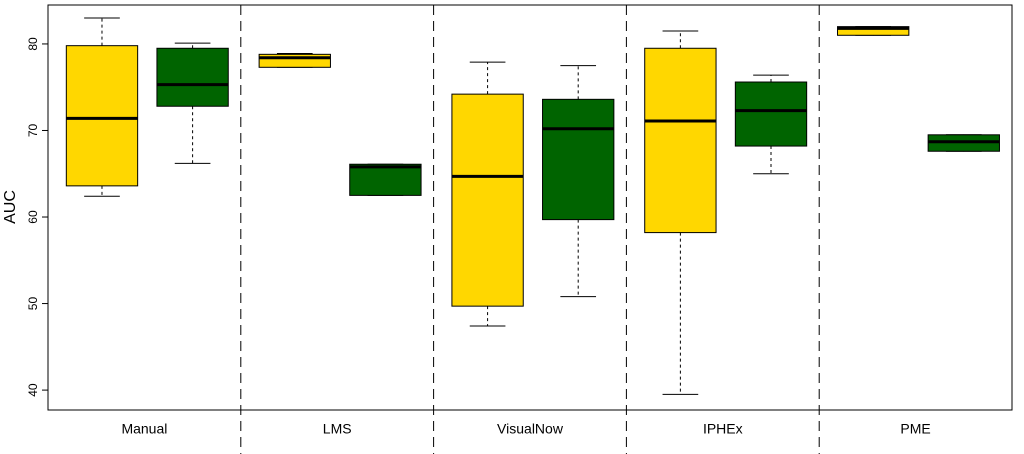 This screenshot has height=454, width=1024. I want to click on y-tick-label: 50, so click(33, 304).